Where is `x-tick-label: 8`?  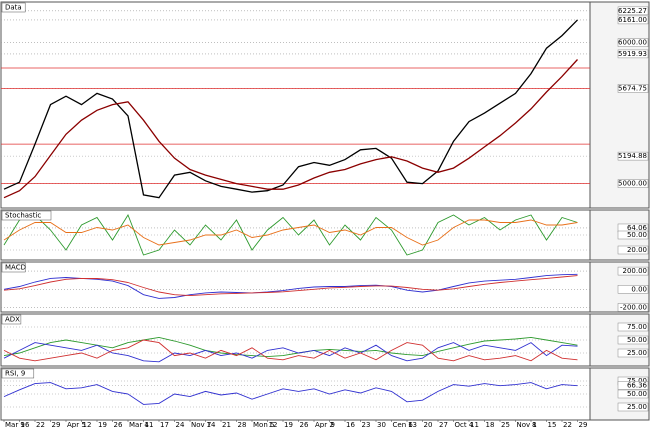 x-tick-label: 8 is located at coordinates (534, 424).